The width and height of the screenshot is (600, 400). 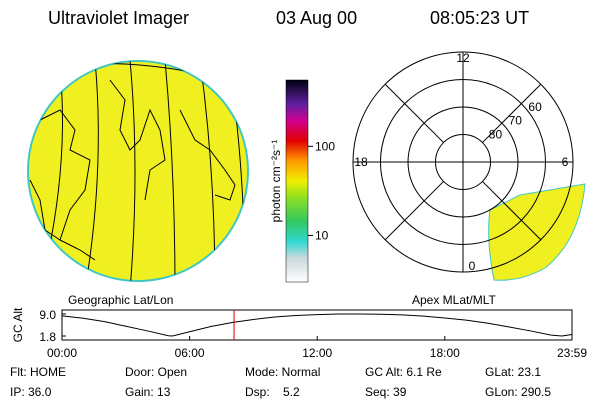 What do you see at coordinates (403, 372) in the screenshot?
I see `info-field: GC Alt: 6.1 Re` at bounding box center [403, 372].